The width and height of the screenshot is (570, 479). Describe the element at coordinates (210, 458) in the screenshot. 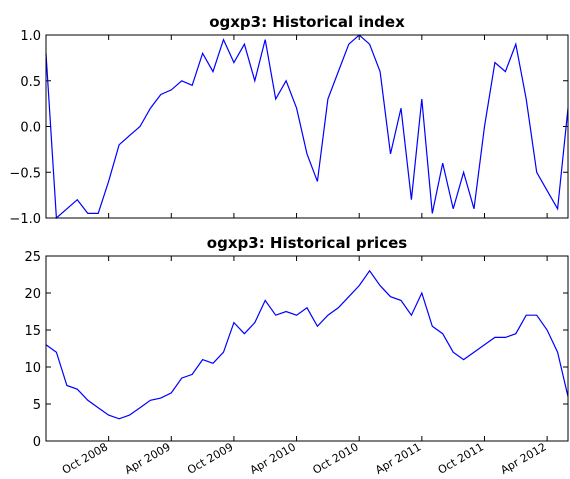

I see `x-tick-label: Oct 2009` at that location.